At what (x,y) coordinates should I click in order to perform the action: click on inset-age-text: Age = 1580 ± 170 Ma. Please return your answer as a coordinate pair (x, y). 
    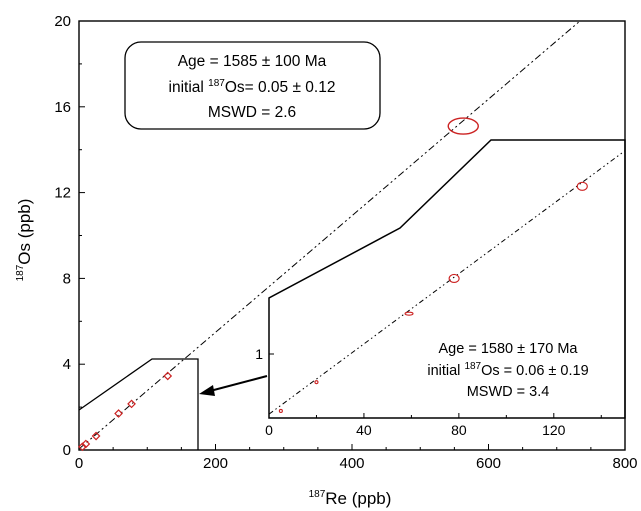
    Looking at the image, I should click on (509, 349).